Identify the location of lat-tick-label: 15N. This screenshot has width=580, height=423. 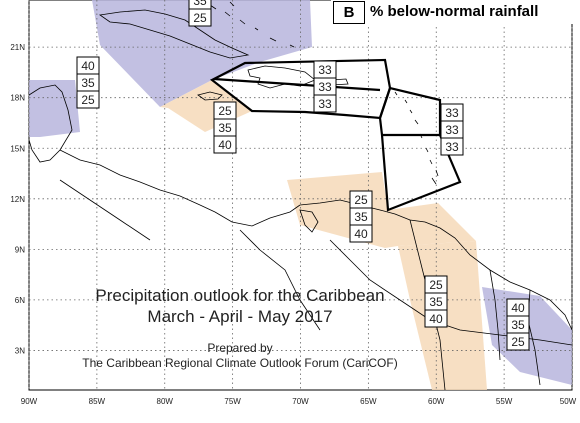
(17, 148).